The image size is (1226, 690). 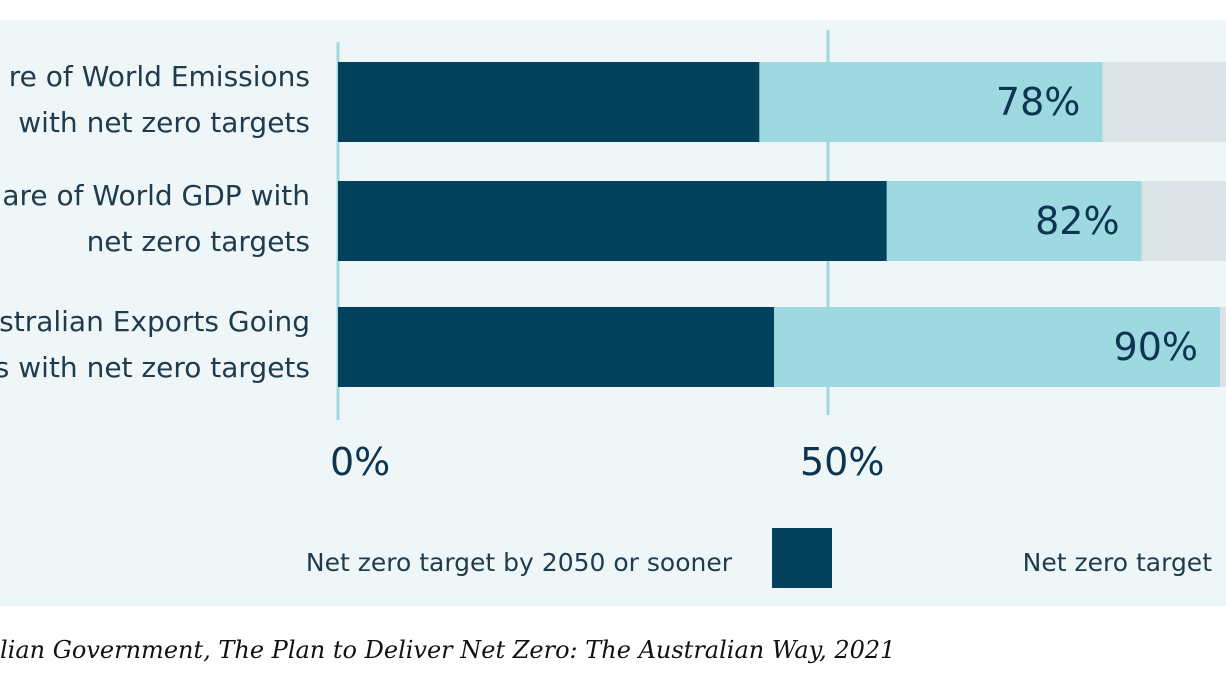 I want to click on category-label-line: are of World GDP with, so click(x=156, y=195).